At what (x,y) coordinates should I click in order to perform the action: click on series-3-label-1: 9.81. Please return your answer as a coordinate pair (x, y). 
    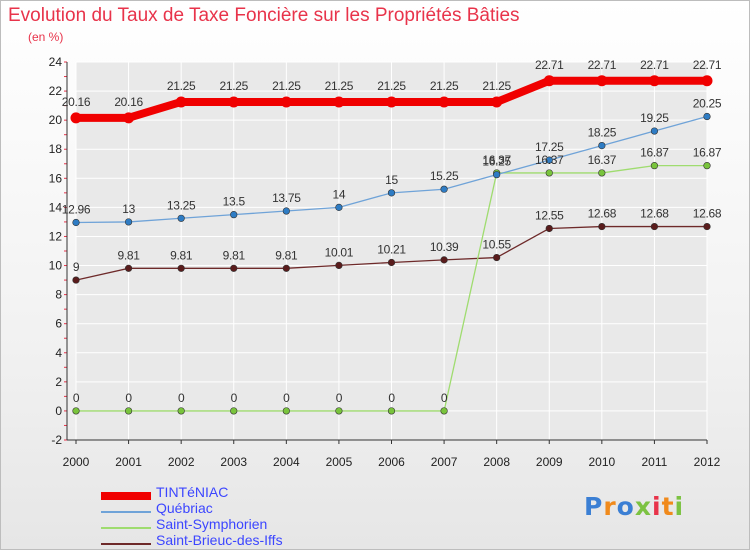
    Looking at the image, I should click on (129, 255).